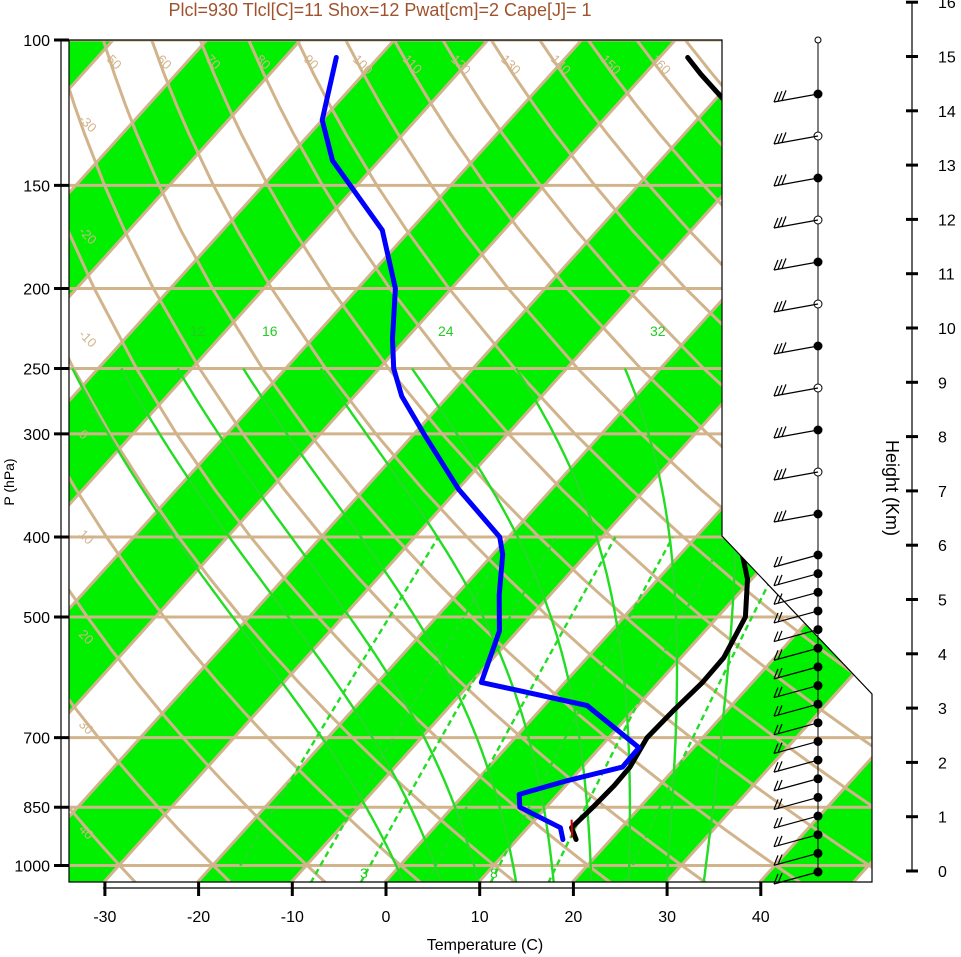 The image size is (961, 957). Describe the element at coordinates (36, 370) in the screenshot. I see `y-tick-label: 250` at that location.